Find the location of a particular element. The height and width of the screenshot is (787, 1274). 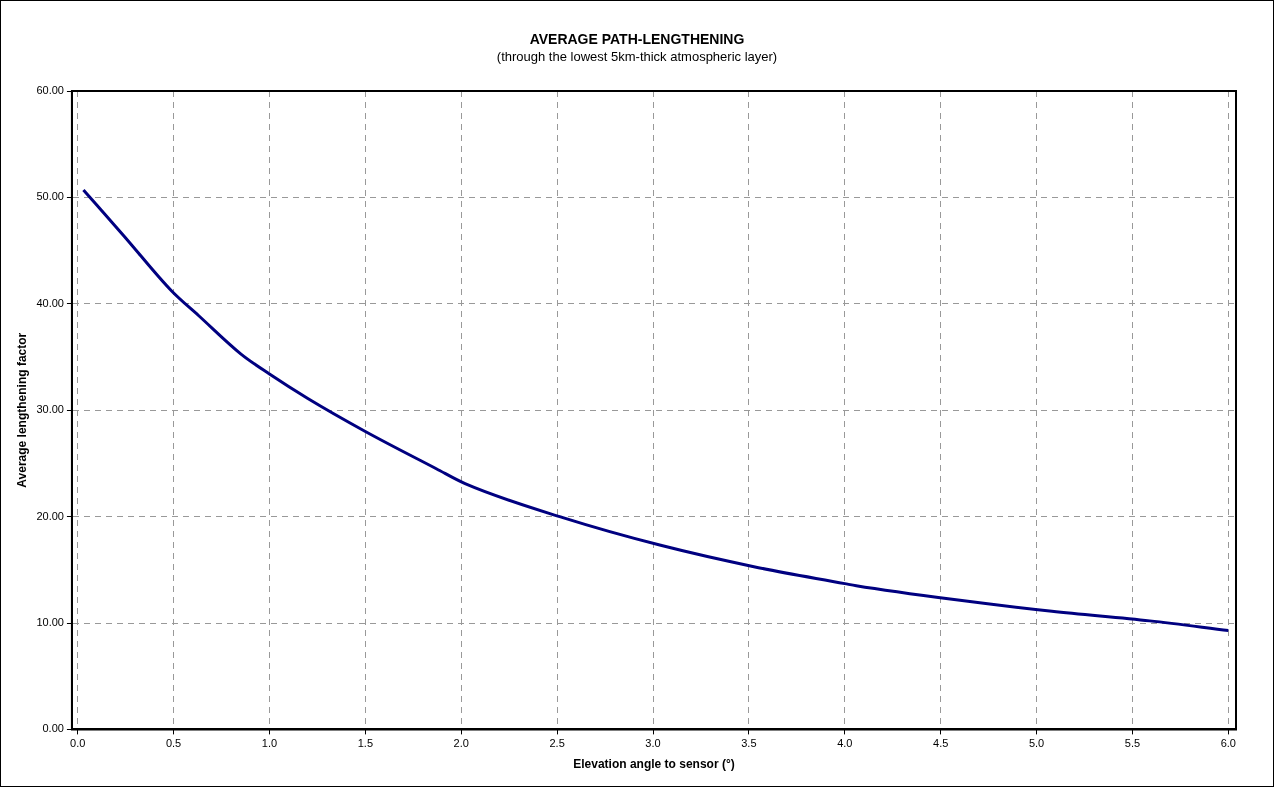

chart-subtitle: (through the lowest 5km-thick atmospheric layer) is located at coordinates (637, 56).